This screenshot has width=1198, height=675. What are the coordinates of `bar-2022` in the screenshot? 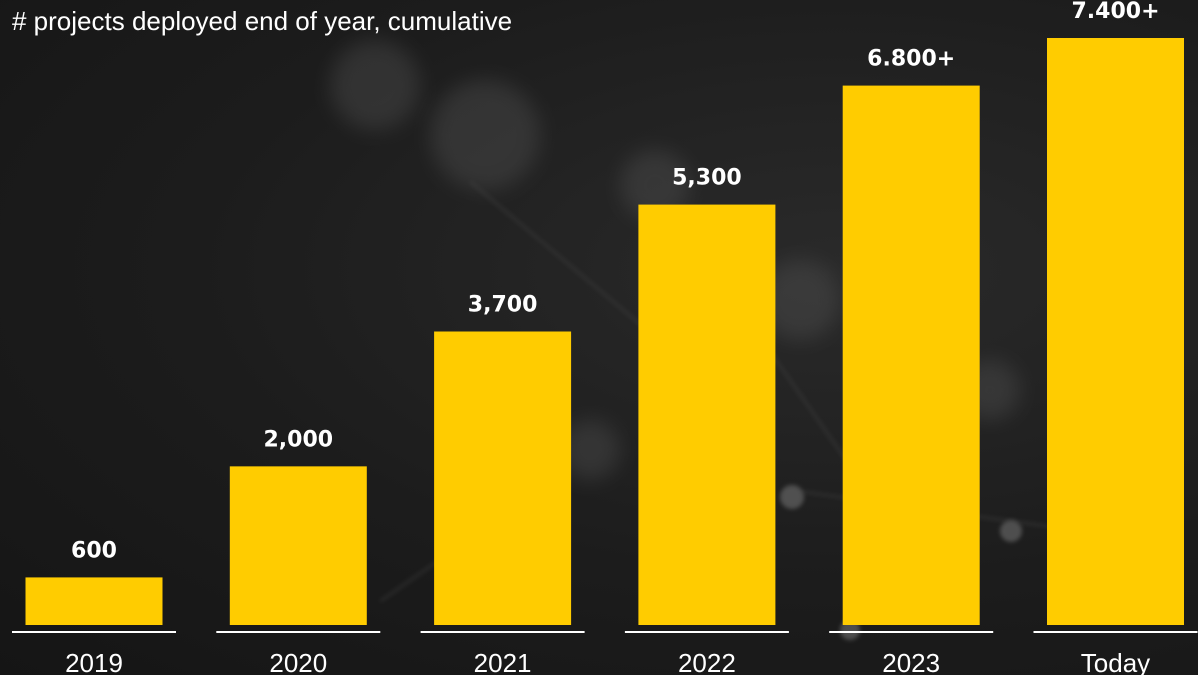 It's located at (707, 414).